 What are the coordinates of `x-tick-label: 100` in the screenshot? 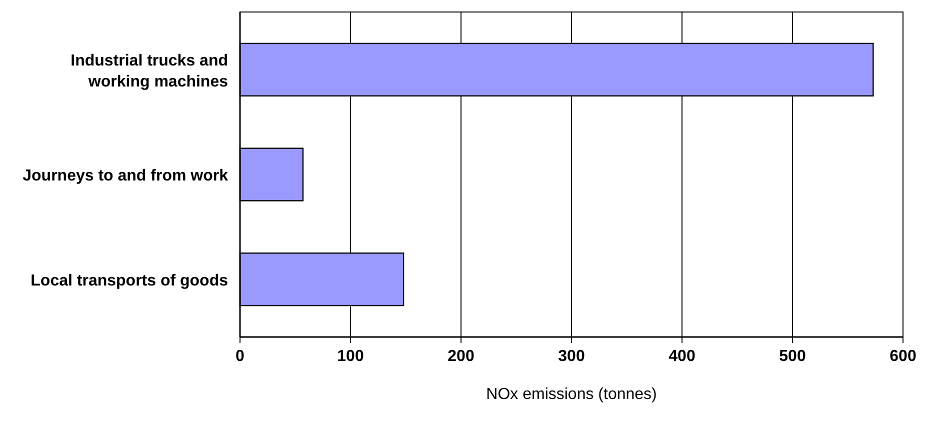 It's located at (350, 356).